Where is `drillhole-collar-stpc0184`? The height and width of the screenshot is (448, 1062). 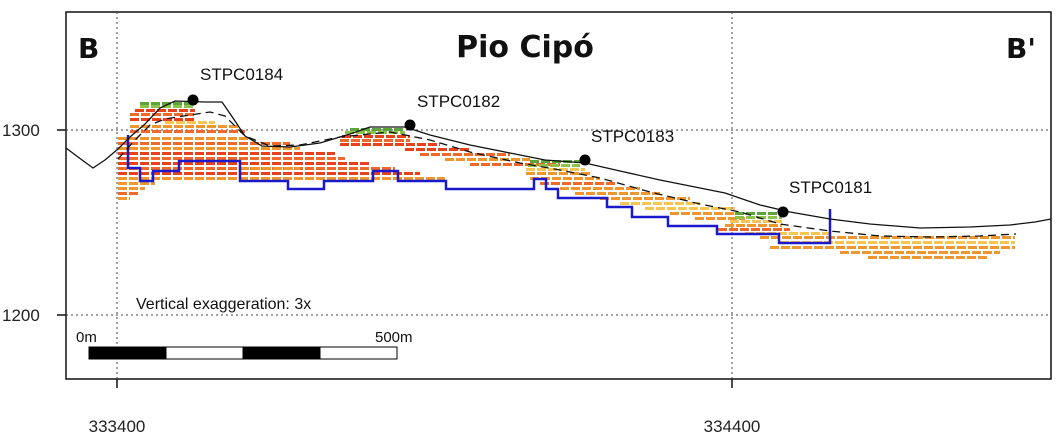 drillhole-collar-stpc0184 is located at coordinates (193, 100).